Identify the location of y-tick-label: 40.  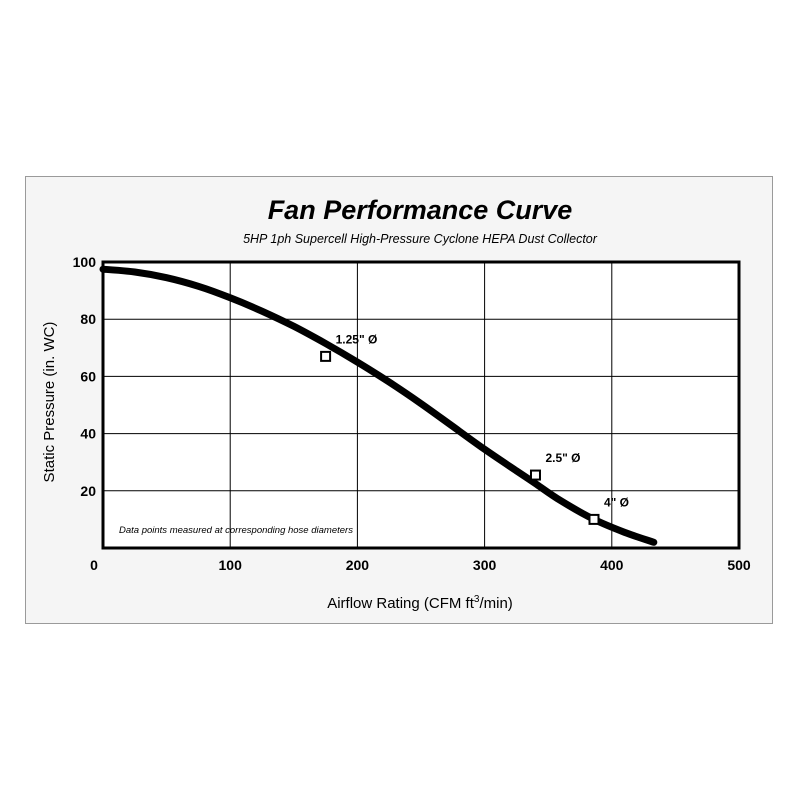
(88, 434).